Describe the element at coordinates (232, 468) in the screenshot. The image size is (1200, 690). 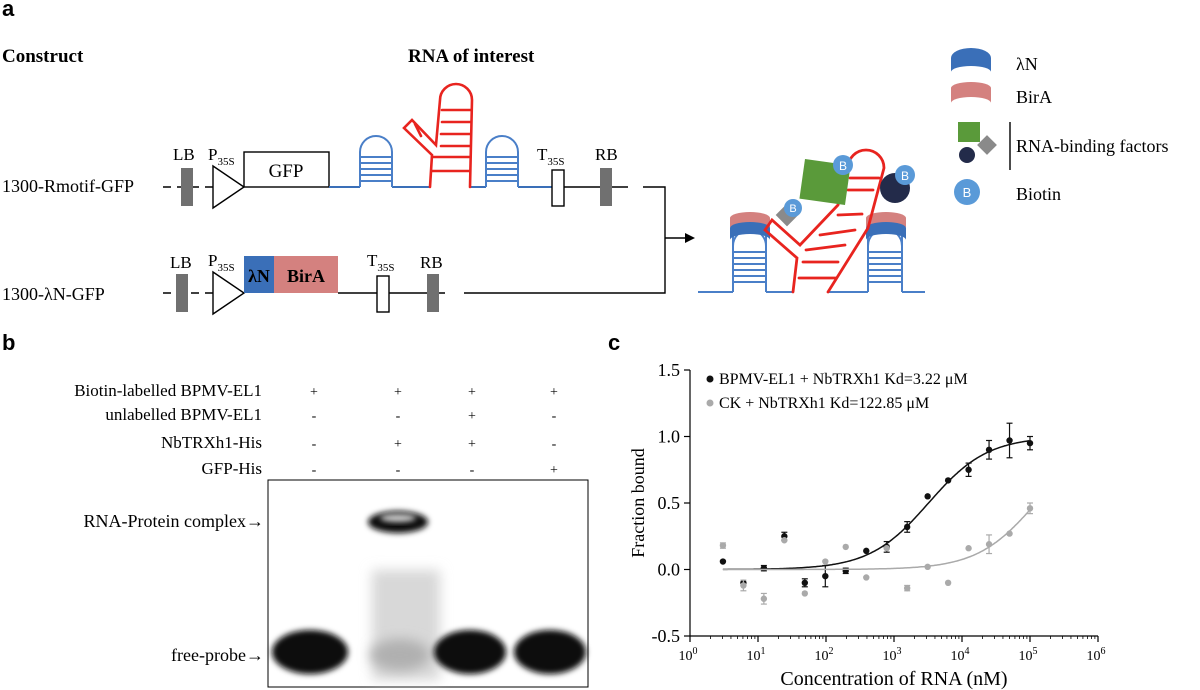
I see `condition-label: GFP-His` at that location.